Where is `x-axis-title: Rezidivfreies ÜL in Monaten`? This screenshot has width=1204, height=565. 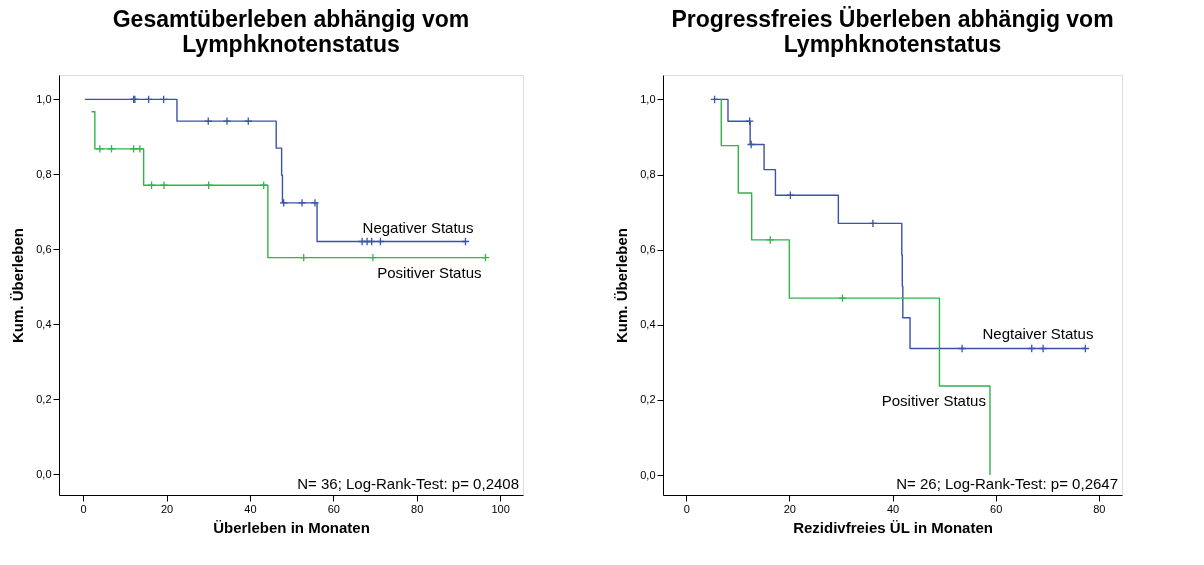 x-axis-title: Rezidivfreies ÜL in Monaten is located at coordinates (893, 527).